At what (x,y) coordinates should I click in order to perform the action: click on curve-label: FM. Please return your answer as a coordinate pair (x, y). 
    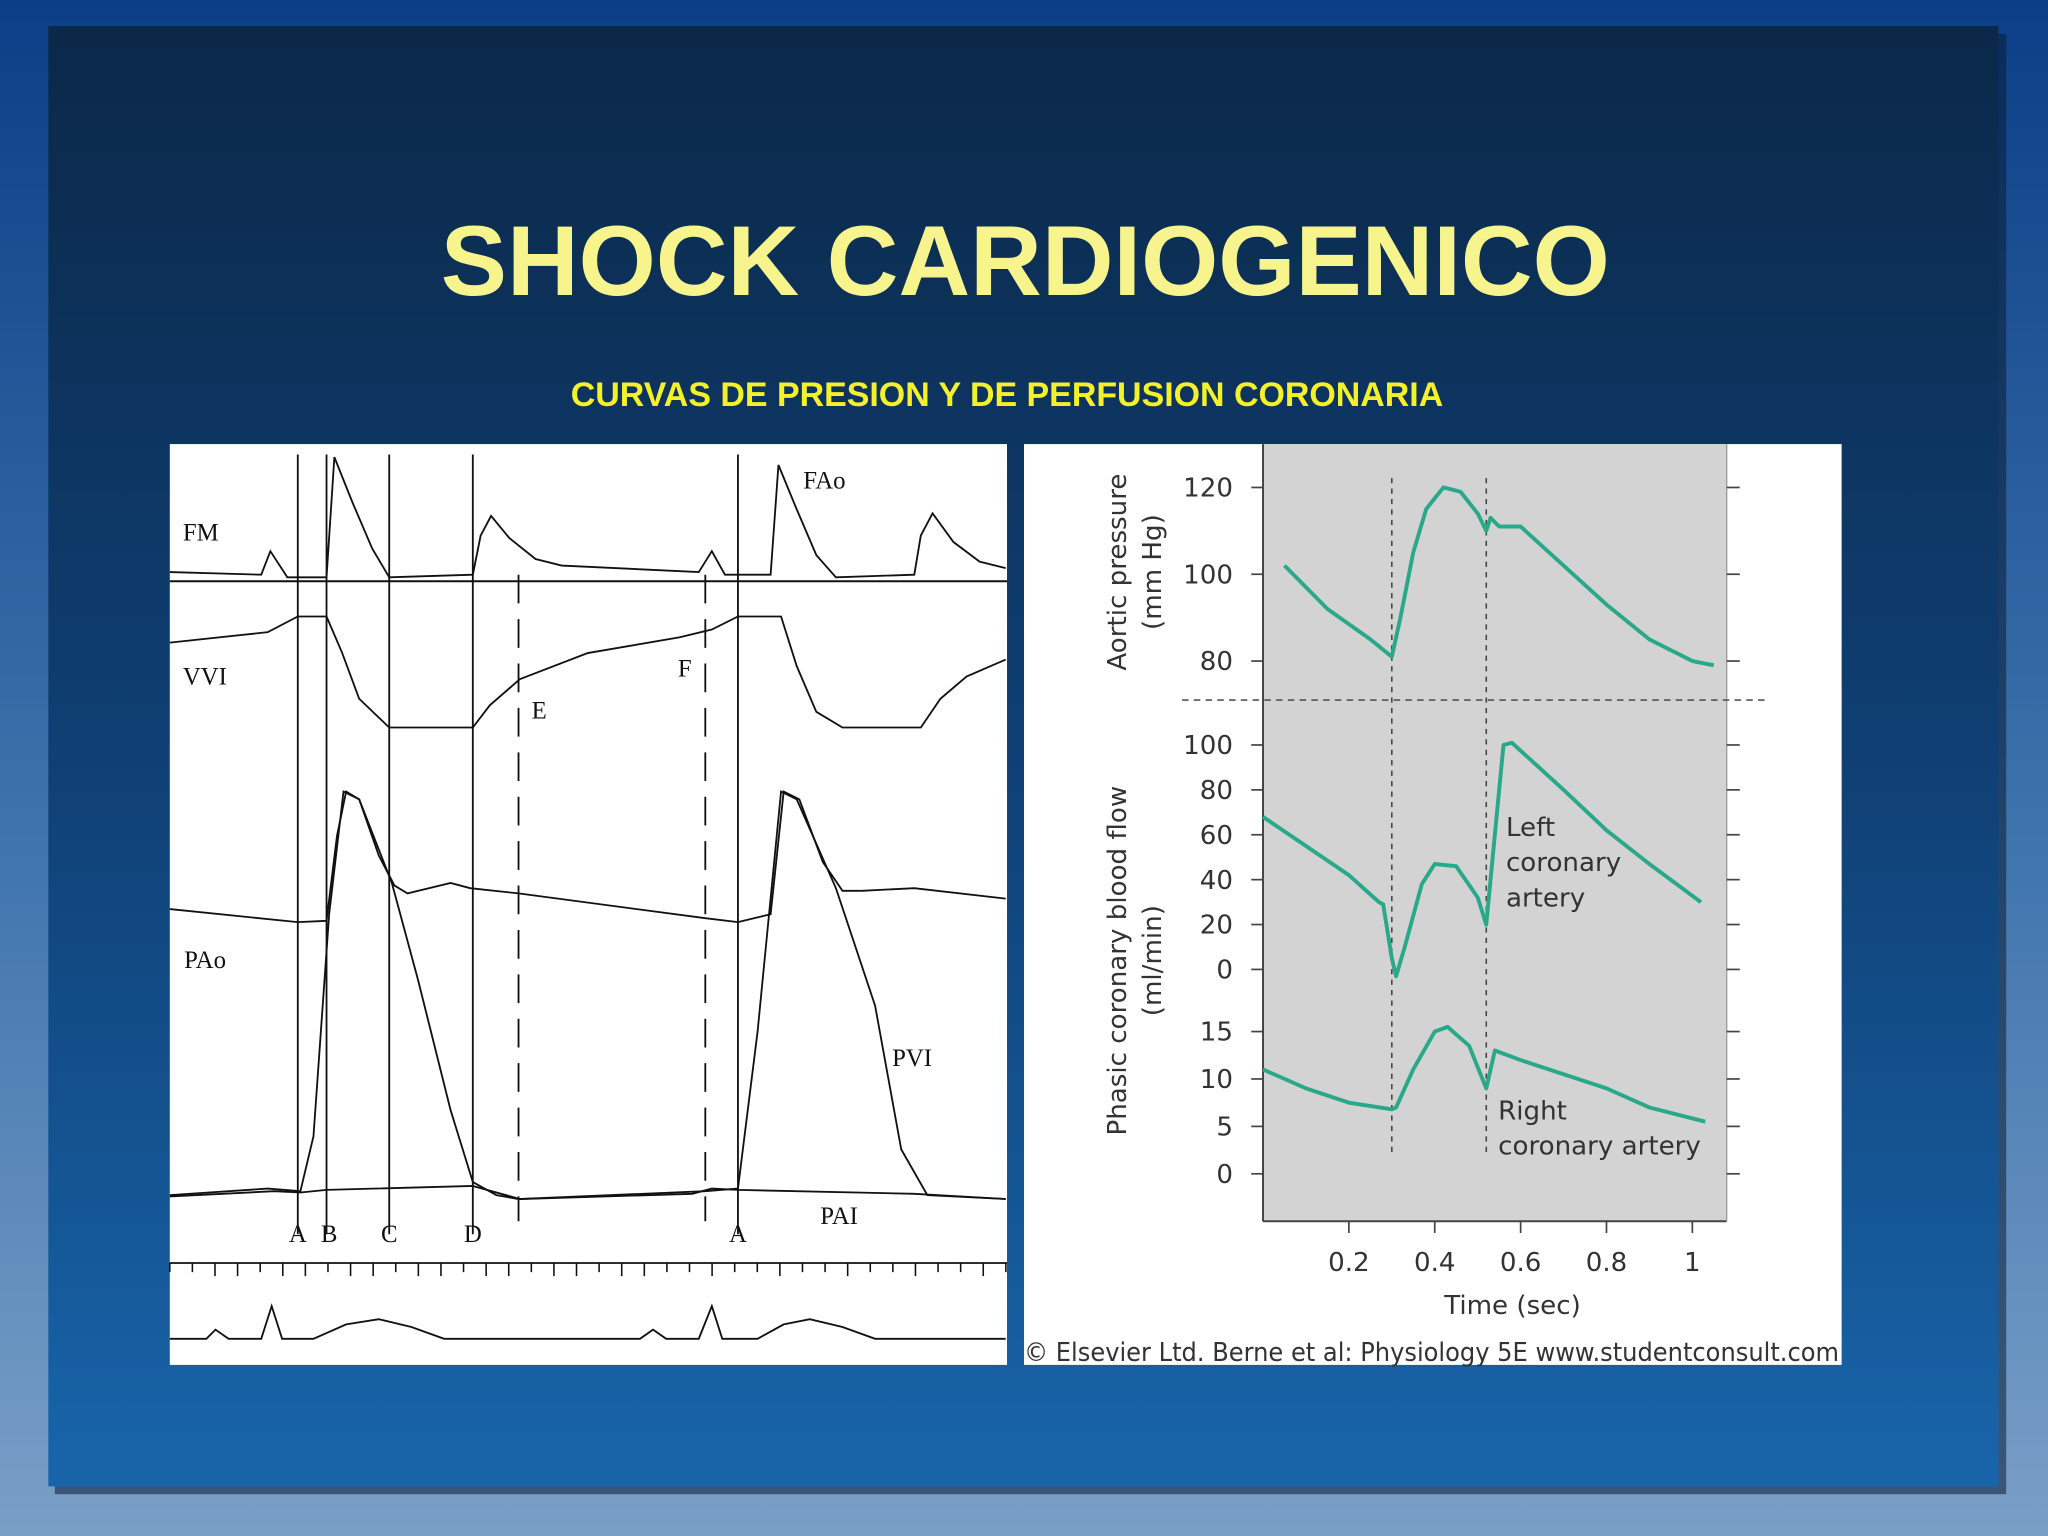
    Looking at the image, I should click on (201, 533).